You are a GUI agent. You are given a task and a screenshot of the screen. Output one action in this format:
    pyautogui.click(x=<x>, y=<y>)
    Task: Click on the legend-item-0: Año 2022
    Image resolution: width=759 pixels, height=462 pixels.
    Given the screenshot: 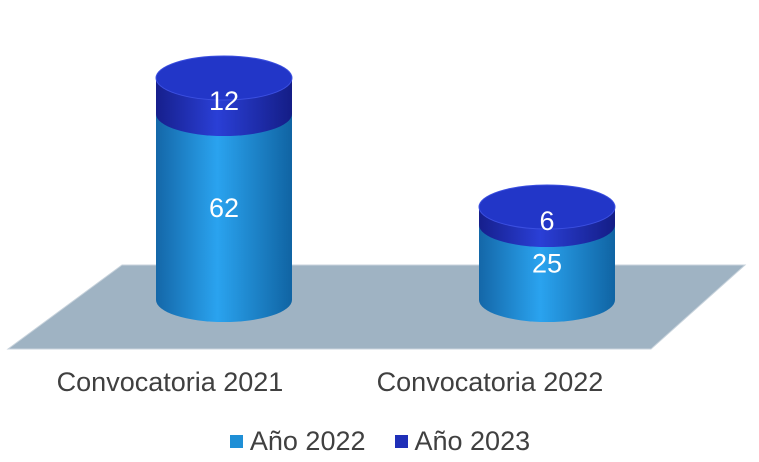 What is the action you would take?
    pyautogui.click(x=297, y=441)
    